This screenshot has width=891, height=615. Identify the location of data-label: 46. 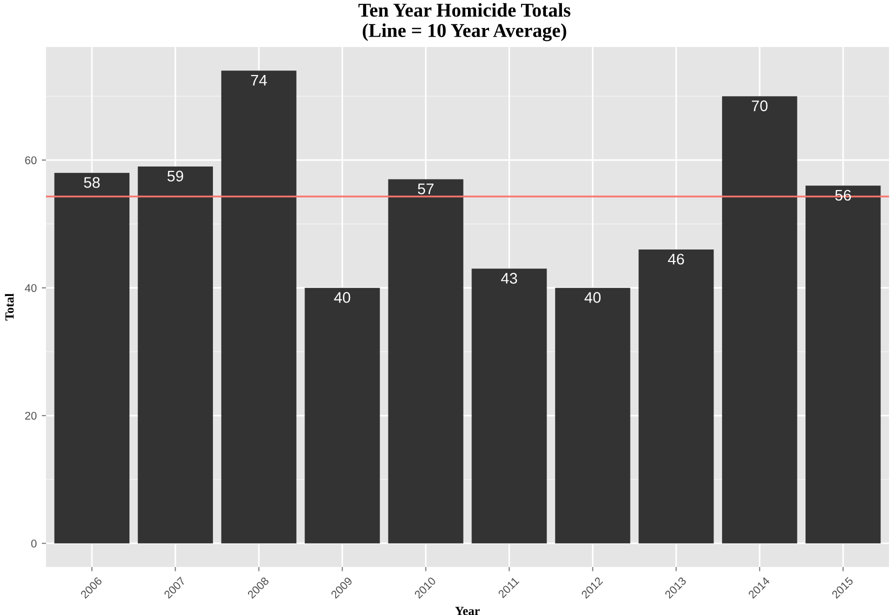
(676, 259).